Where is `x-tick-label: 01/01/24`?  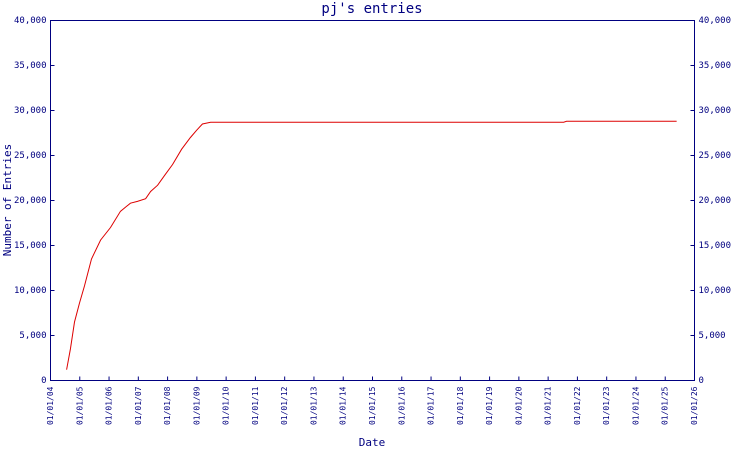
x-tick-label: 01/01/24 is located at coordinates (635, 405).